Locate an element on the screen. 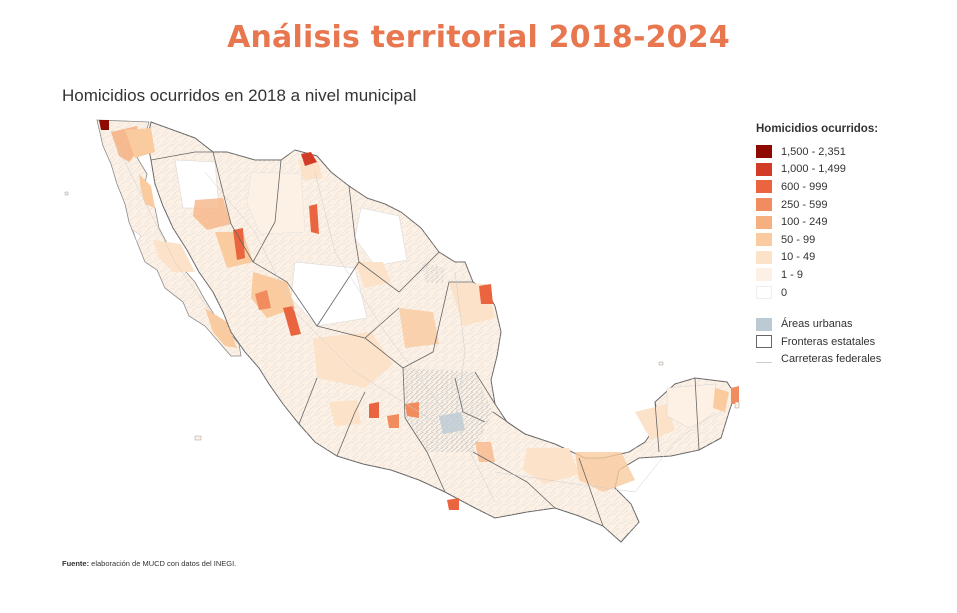 The width and height of the screenshot is (957, 613). legend-row: 100 - 249 is located at coordinates (853, 222).